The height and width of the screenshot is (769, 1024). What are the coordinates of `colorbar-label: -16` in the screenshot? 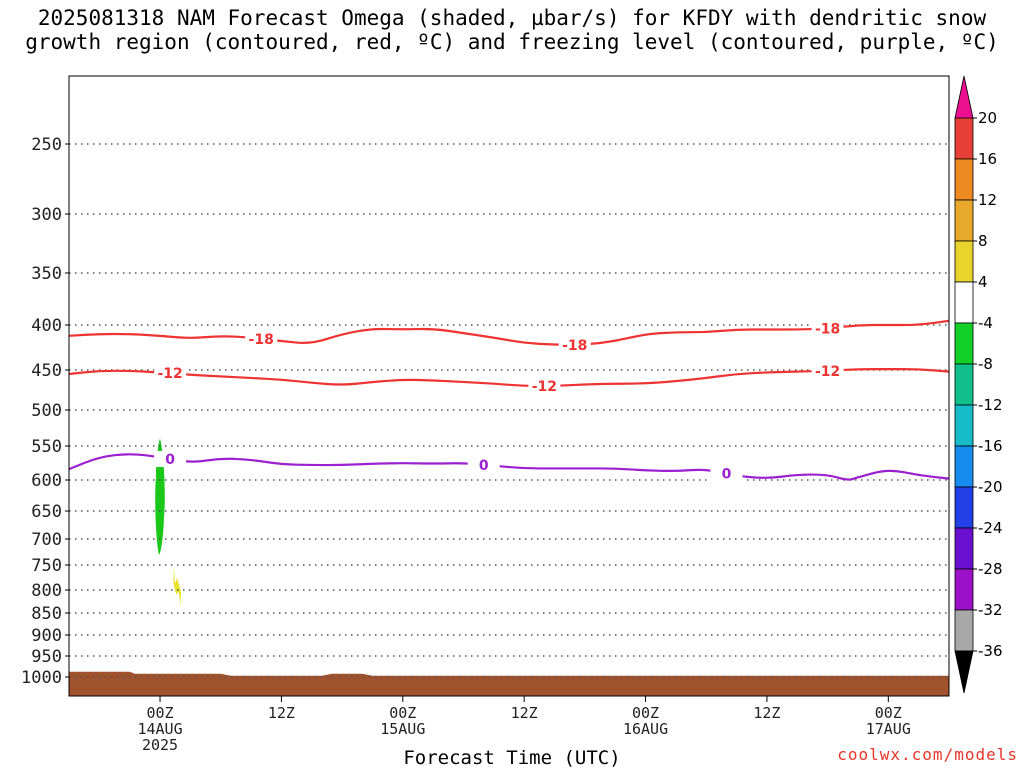 It's located at (990, 446).